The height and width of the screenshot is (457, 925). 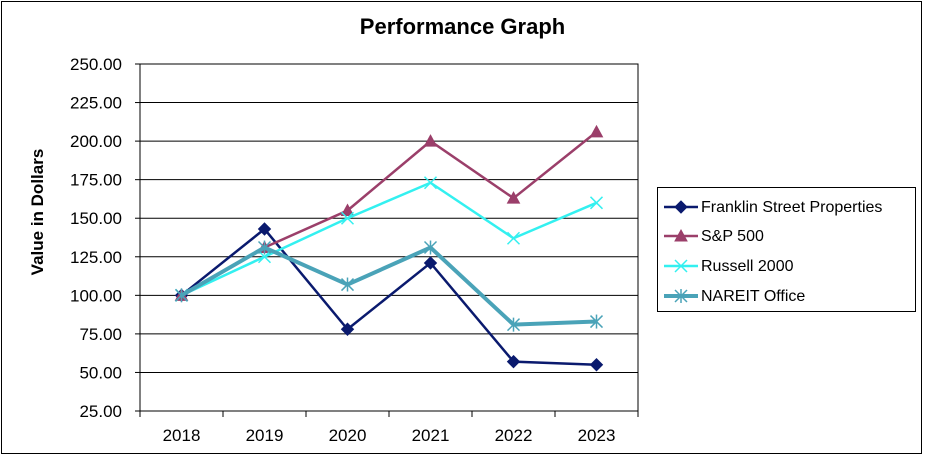 What do you see at coordinates (753, 296) in the screenshot?
I see `legend-label: NAREIT Office` at bounding box center [753, 296].